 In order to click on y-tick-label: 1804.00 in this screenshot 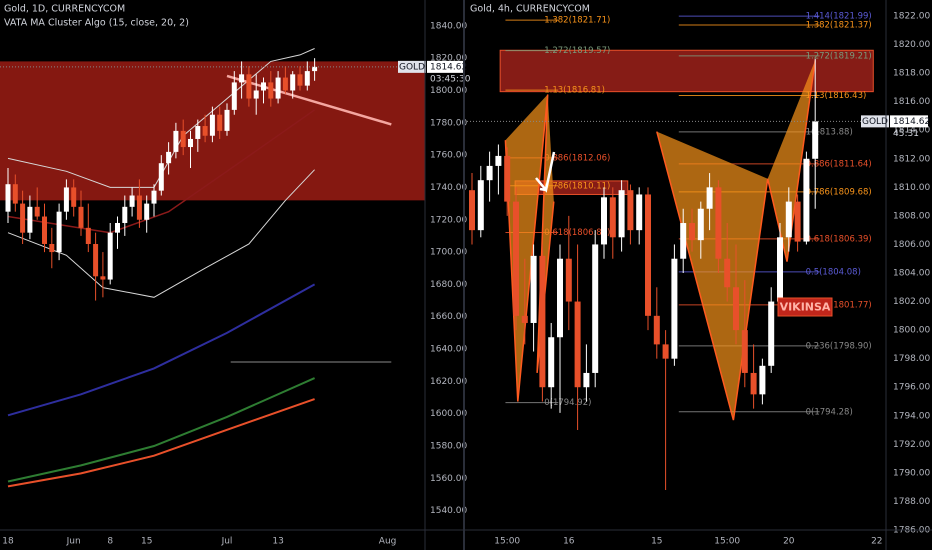, I will do `click(911, 273)`.